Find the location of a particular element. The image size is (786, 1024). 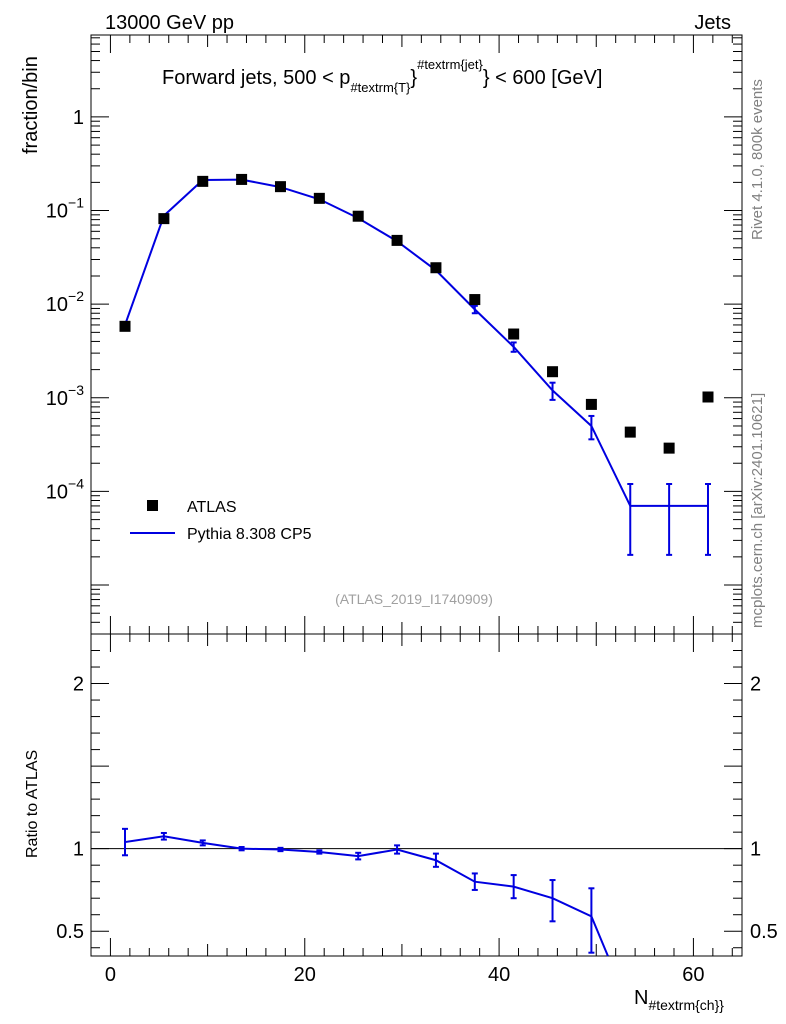

x-label-sub: #textrm{ch}} is located at coordinates (686, 1005).